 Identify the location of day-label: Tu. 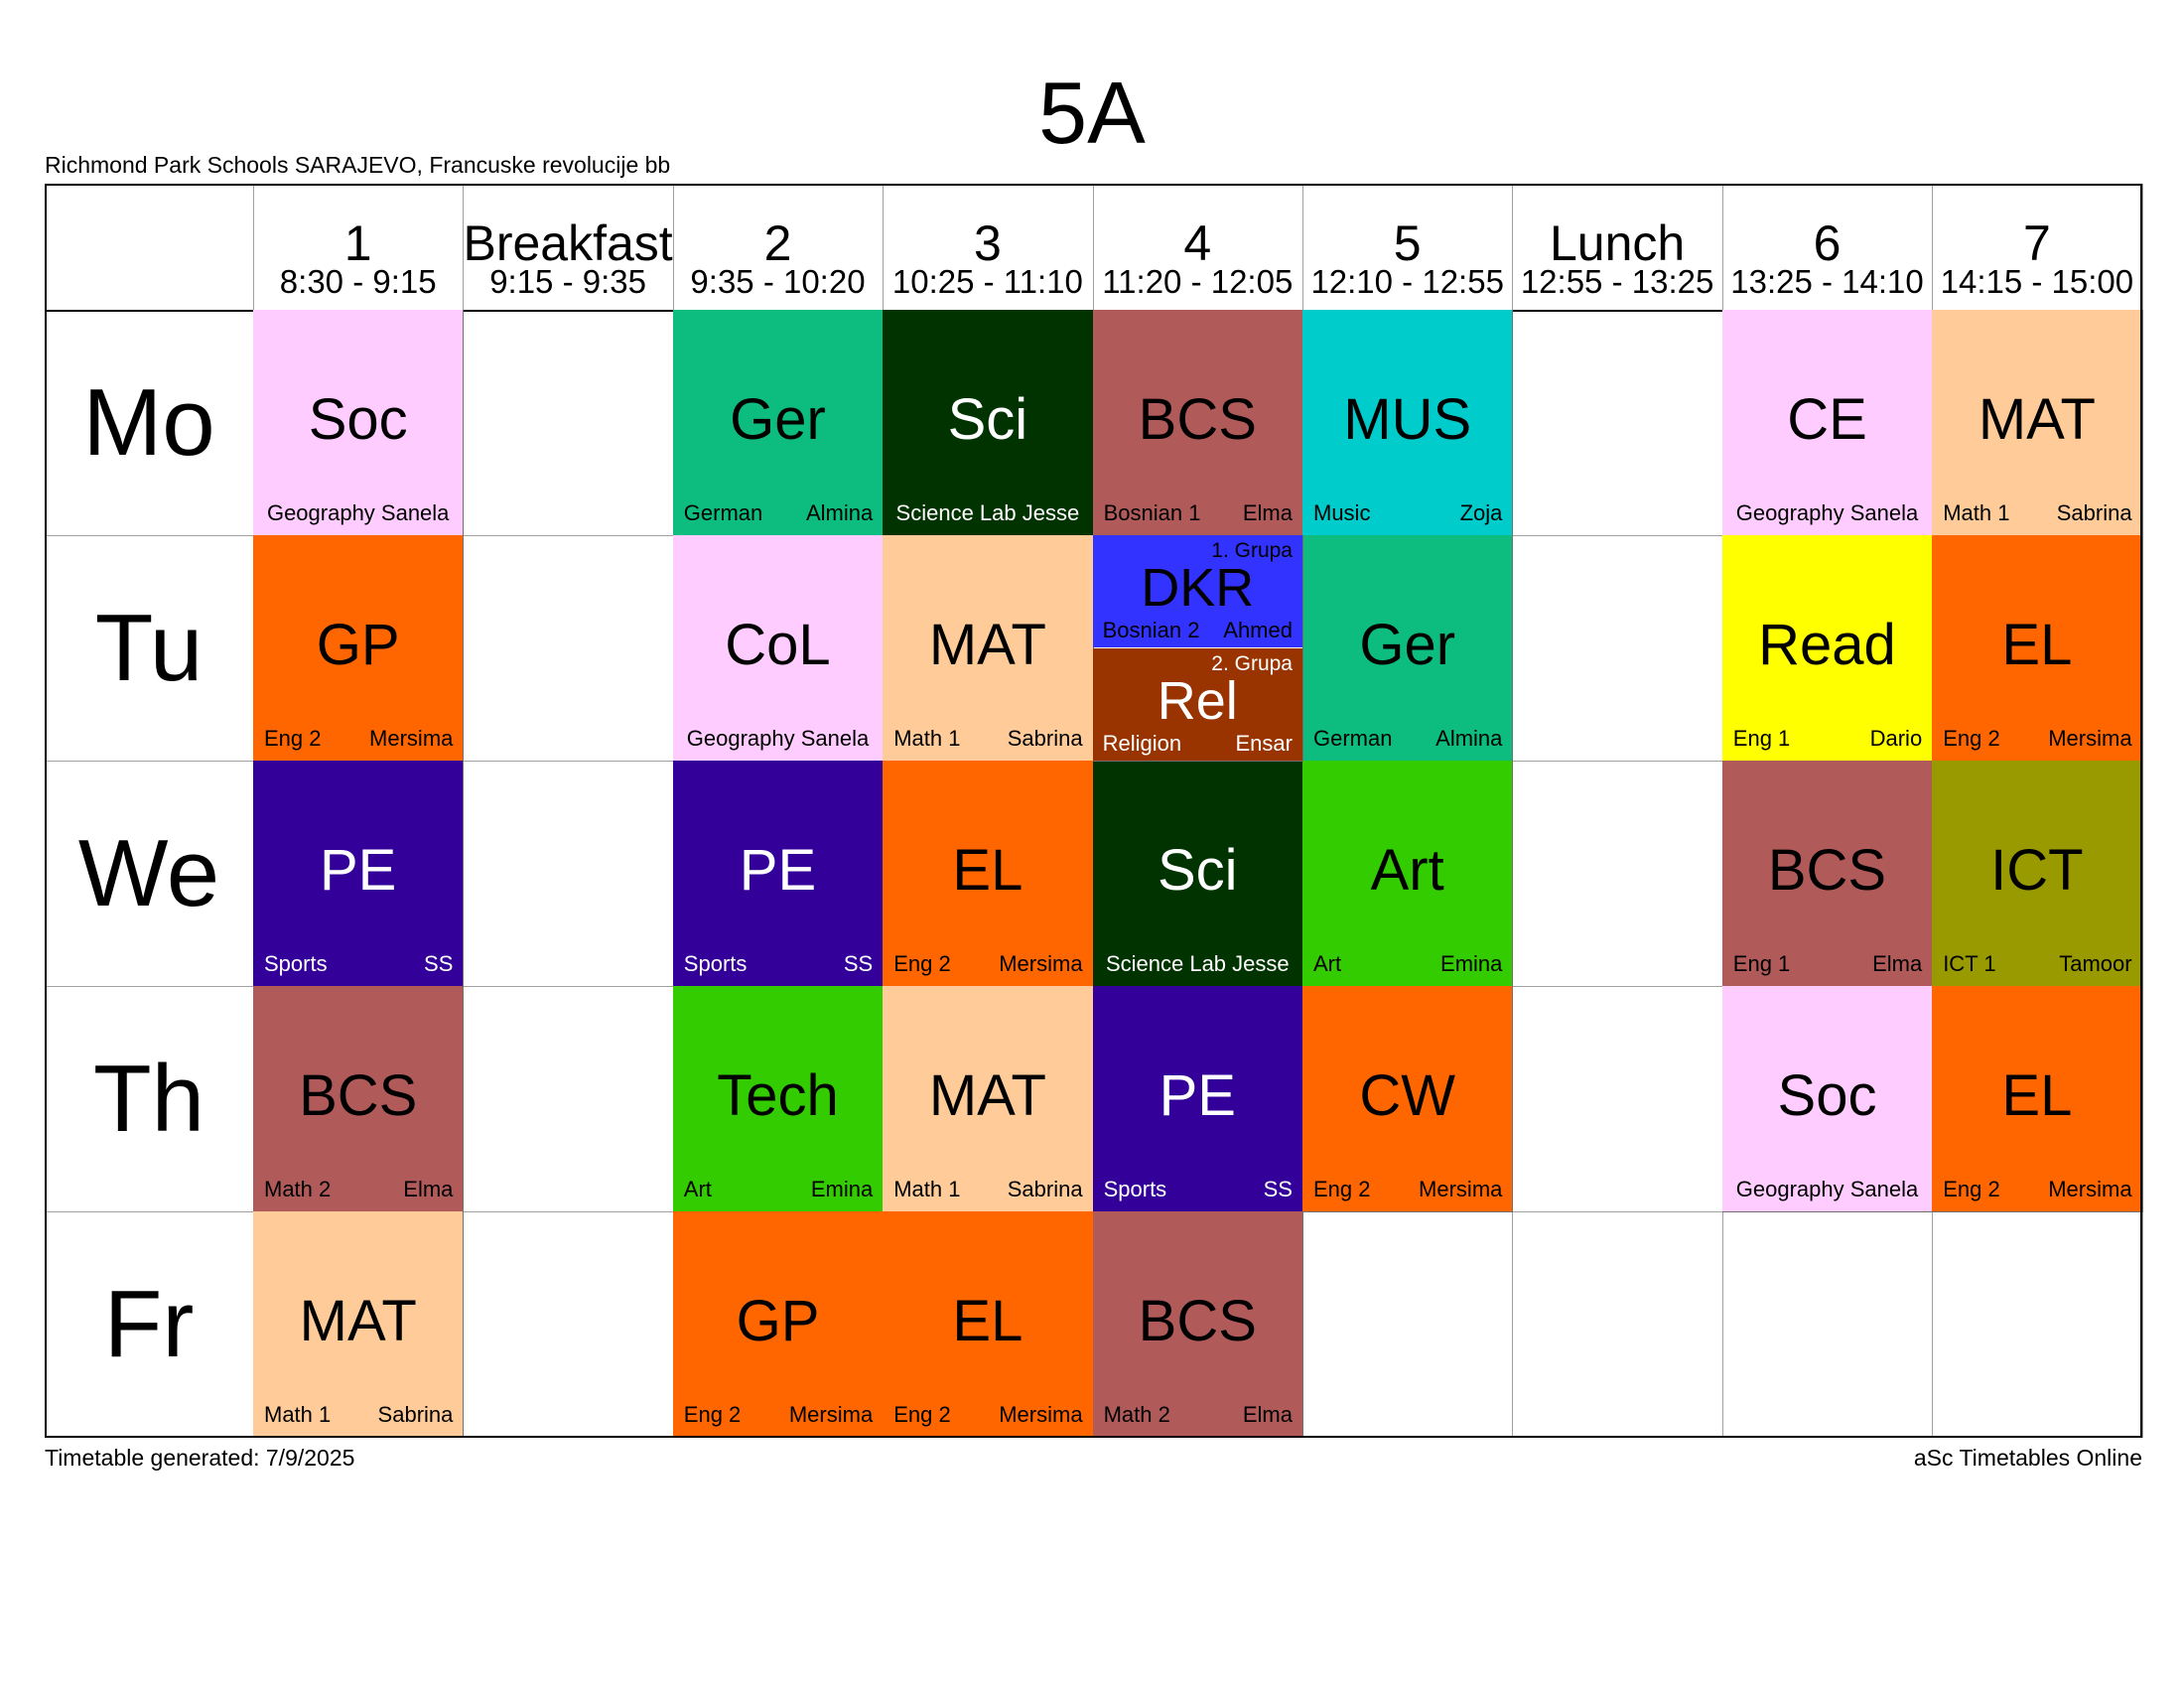
(149, 648).